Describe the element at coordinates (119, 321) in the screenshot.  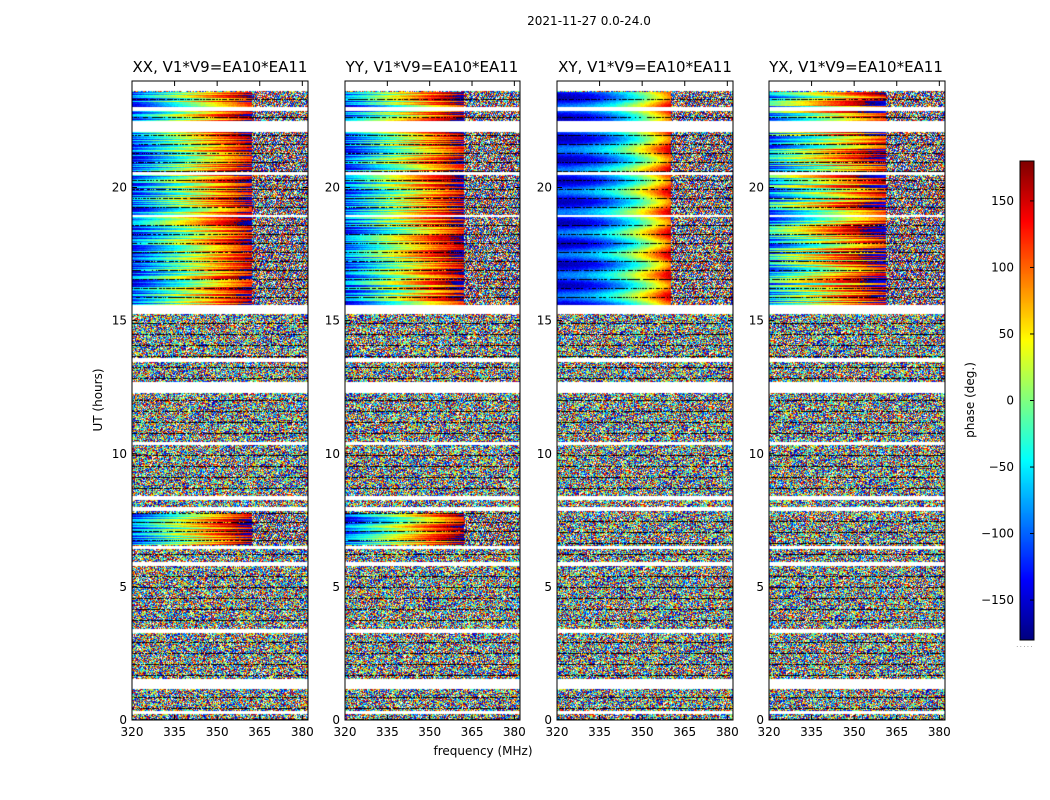
I see `y-tick-label-xx-15: 15` at that location.